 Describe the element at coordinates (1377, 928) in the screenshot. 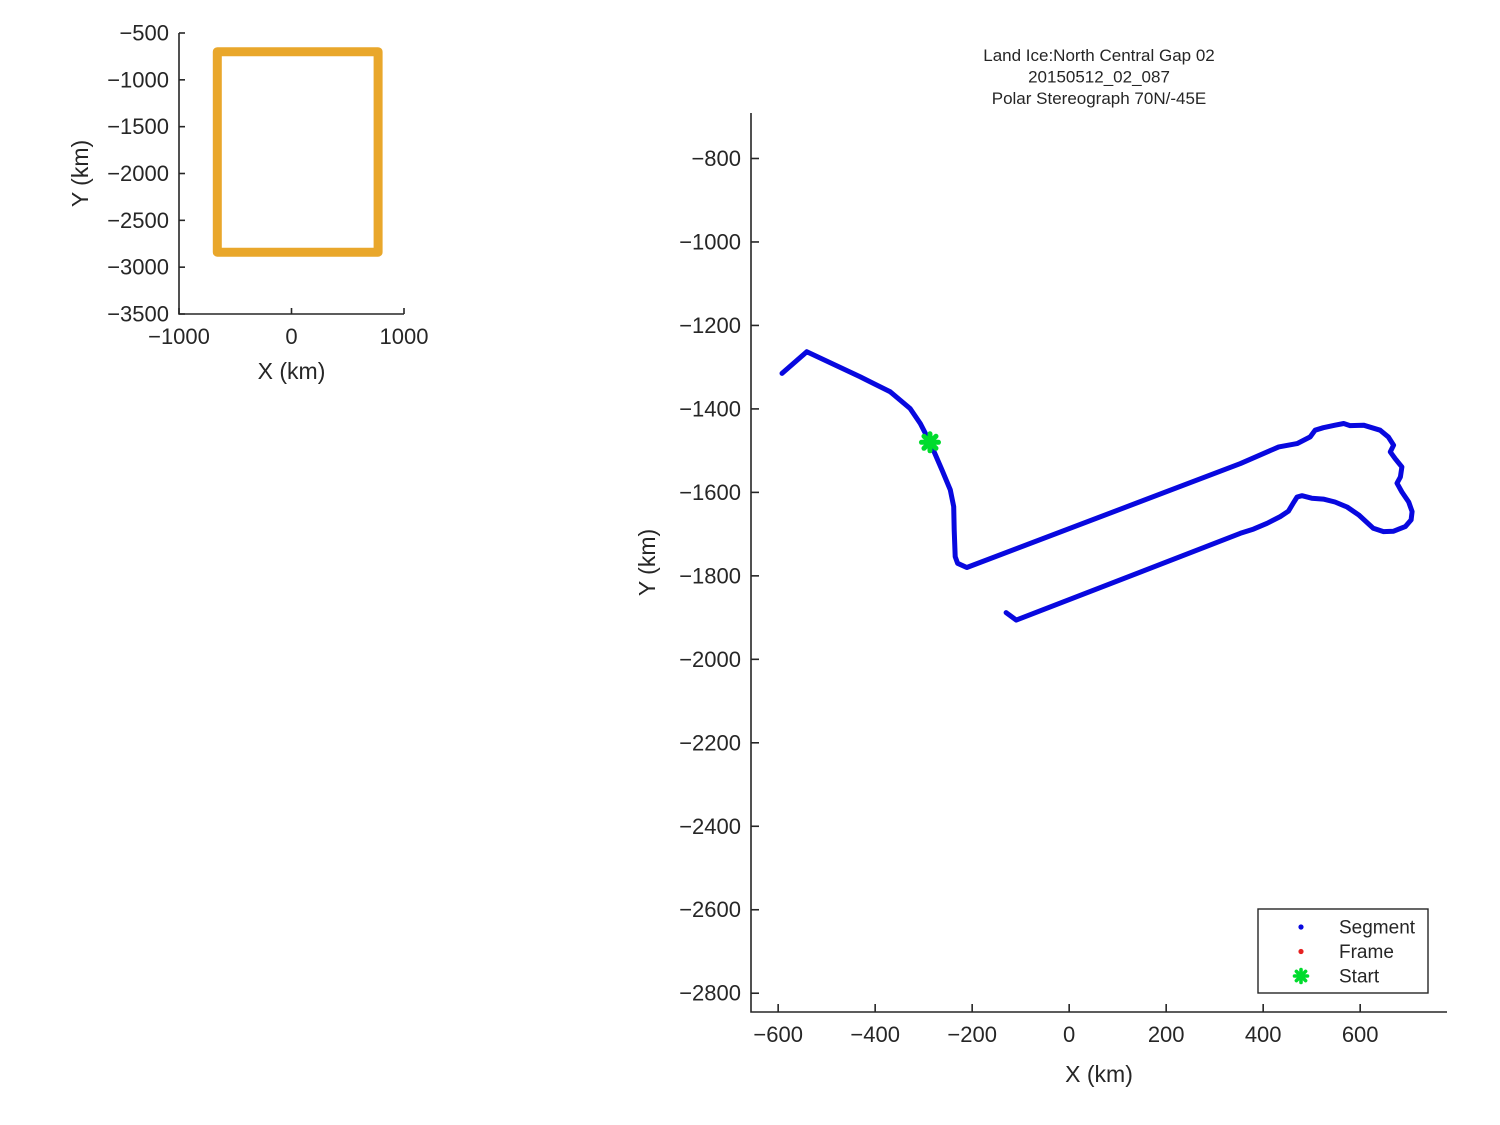

I see `legend-label: Segment` at that location.